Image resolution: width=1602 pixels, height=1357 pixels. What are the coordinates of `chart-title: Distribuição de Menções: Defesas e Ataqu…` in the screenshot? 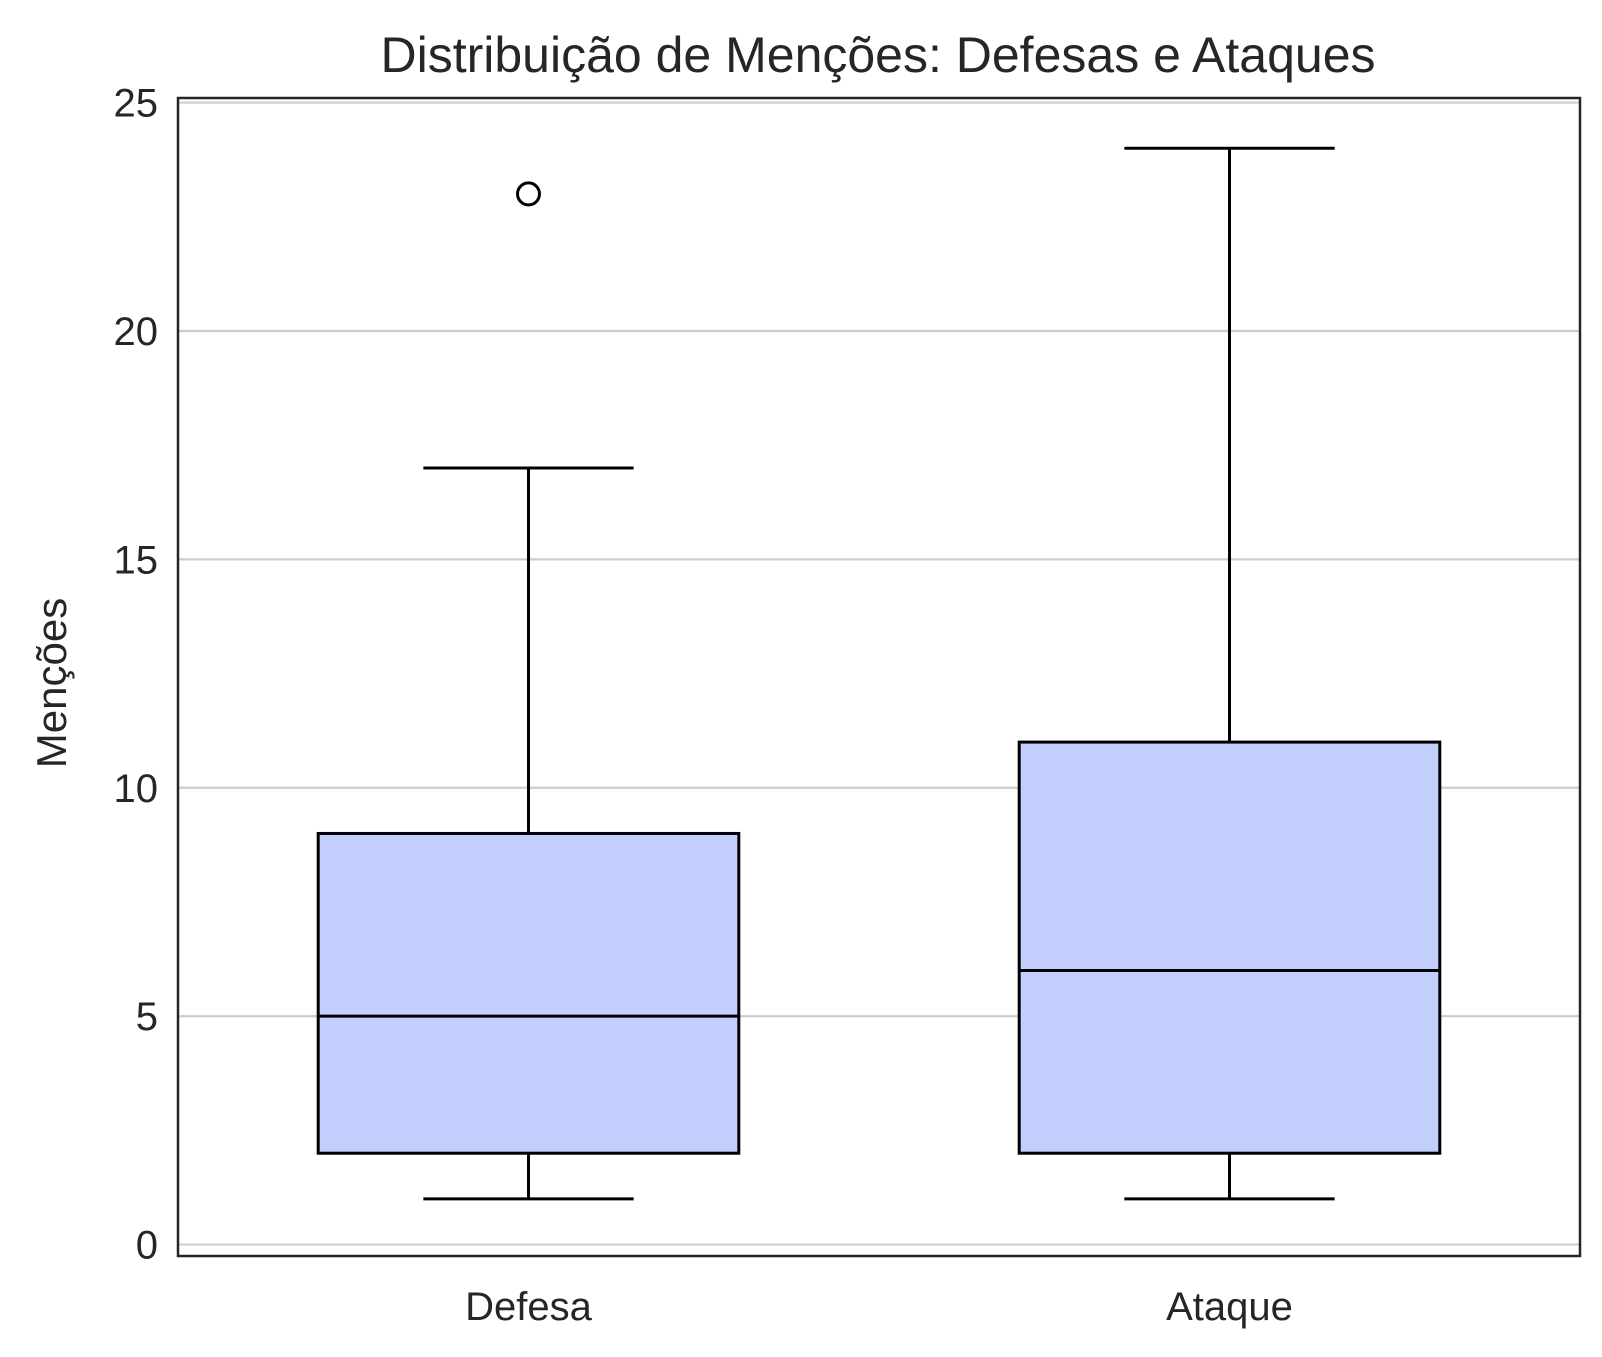 It's located at (878, 55).